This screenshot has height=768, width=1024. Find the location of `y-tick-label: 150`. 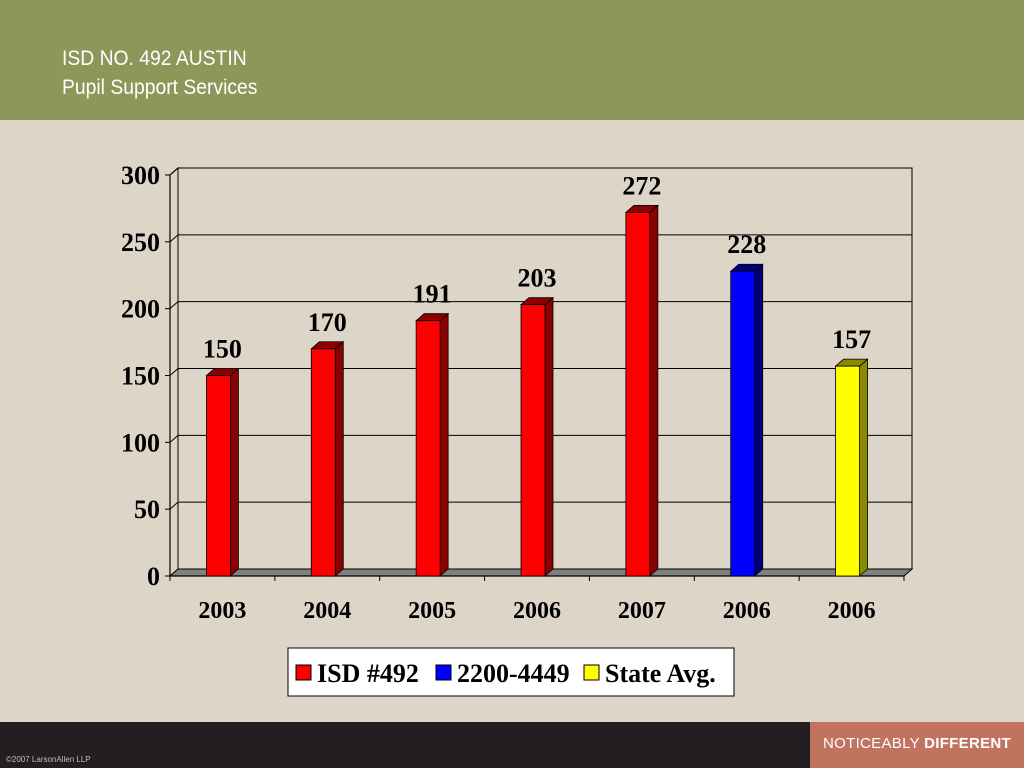

y-tick-label: 150 is located at coordinates (140, 376).